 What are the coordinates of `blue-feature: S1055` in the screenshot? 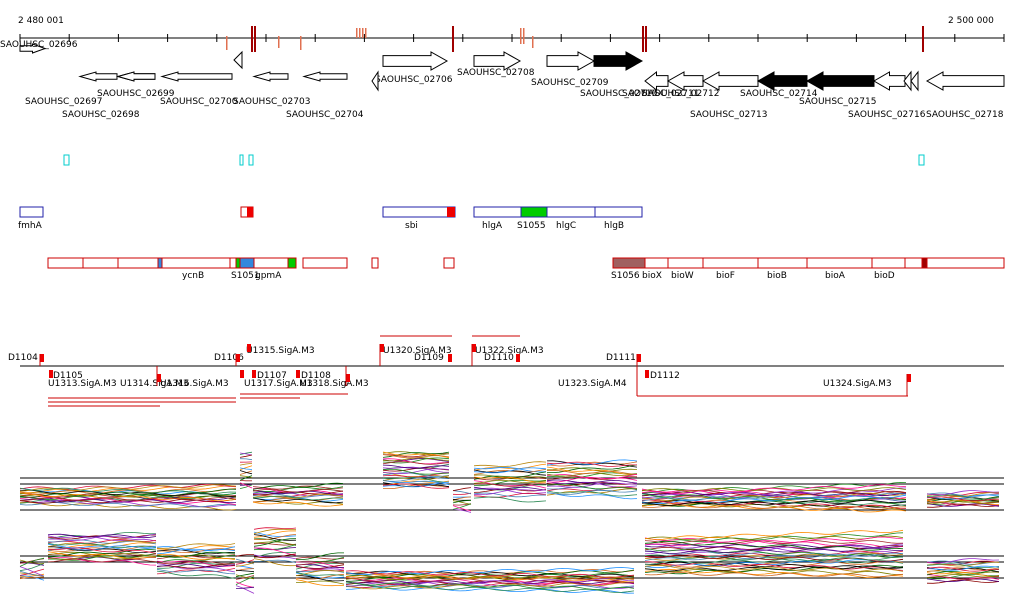 It's located at (532, 218).